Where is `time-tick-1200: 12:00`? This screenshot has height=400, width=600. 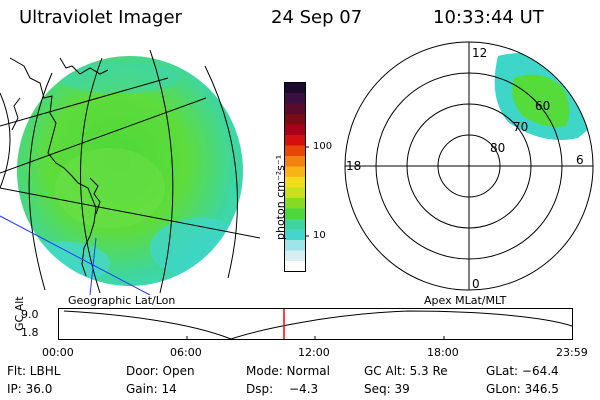 time-tick-1200: 12:00 is located at coordinates (314, 352).